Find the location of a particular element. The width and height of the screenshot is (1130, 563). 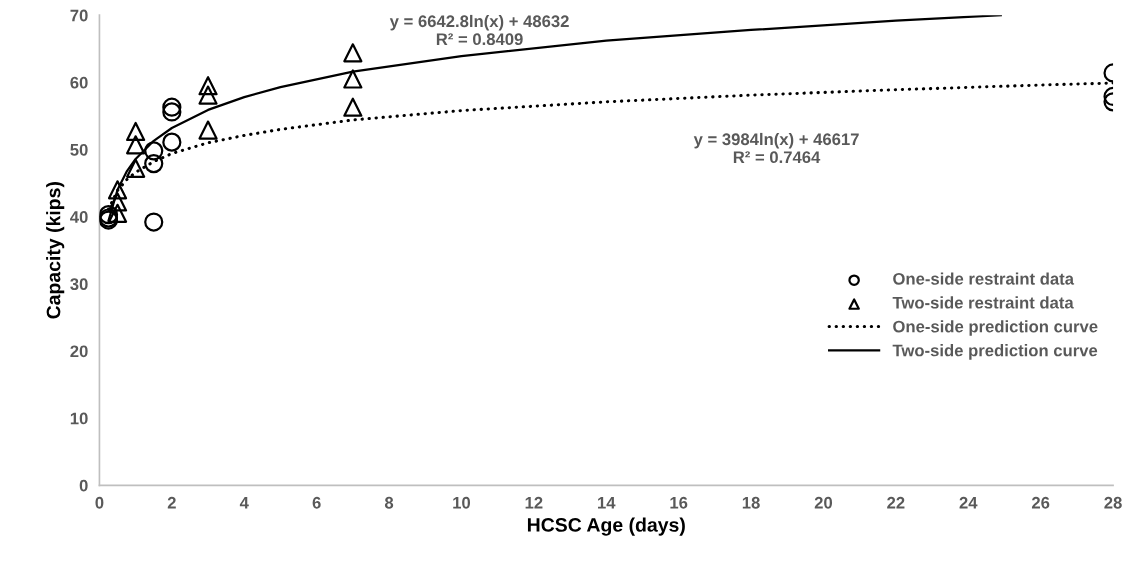

legend-label: One-side restraint data is located at coordinates (984, 278).